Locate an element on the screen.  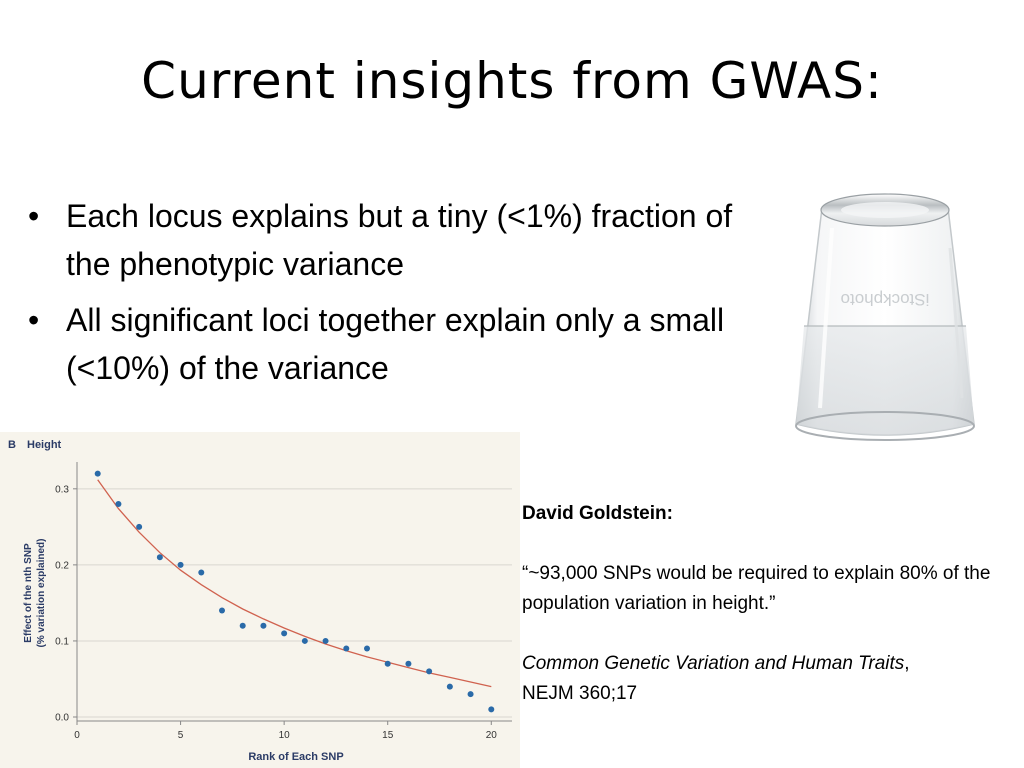
fit-curve is located at coordinates (294, 583).